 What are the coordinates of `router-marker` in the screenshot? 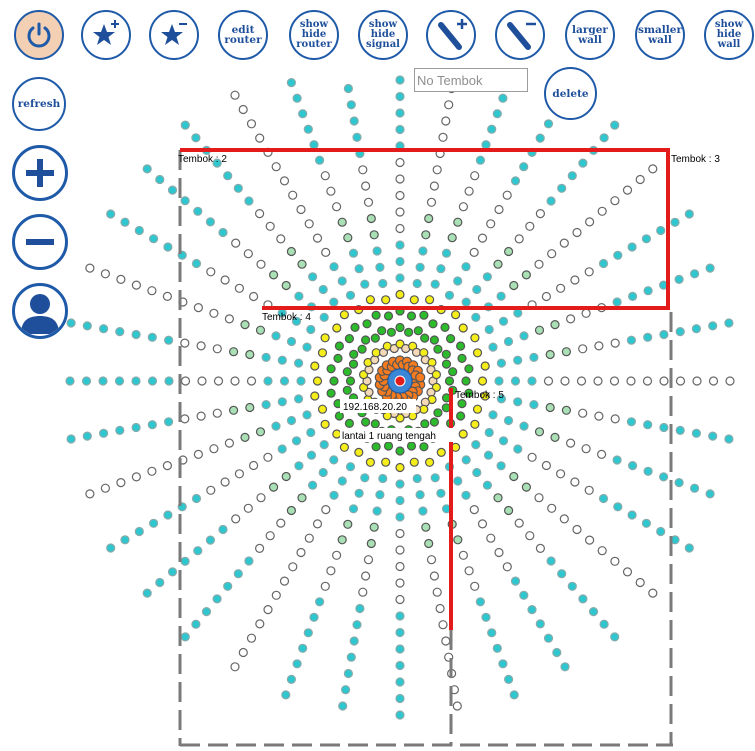 It's located at (400, 381).